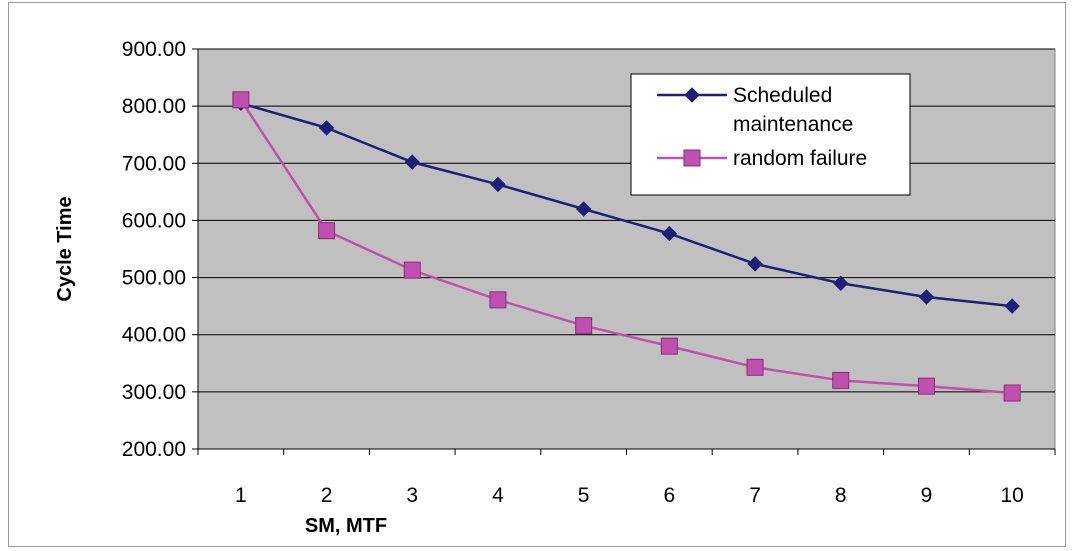  Describe the element at coordinates (670, 495) in the screenshot. I see `x-tick-label: 6` at that location.